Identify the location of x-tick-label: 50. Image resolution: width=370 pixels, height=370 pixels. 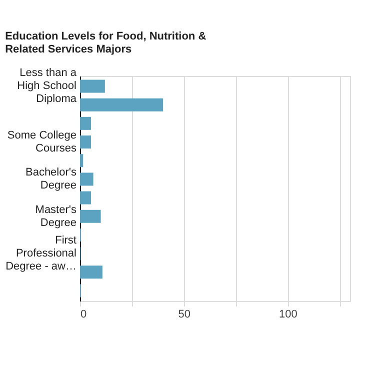
(184, 314).